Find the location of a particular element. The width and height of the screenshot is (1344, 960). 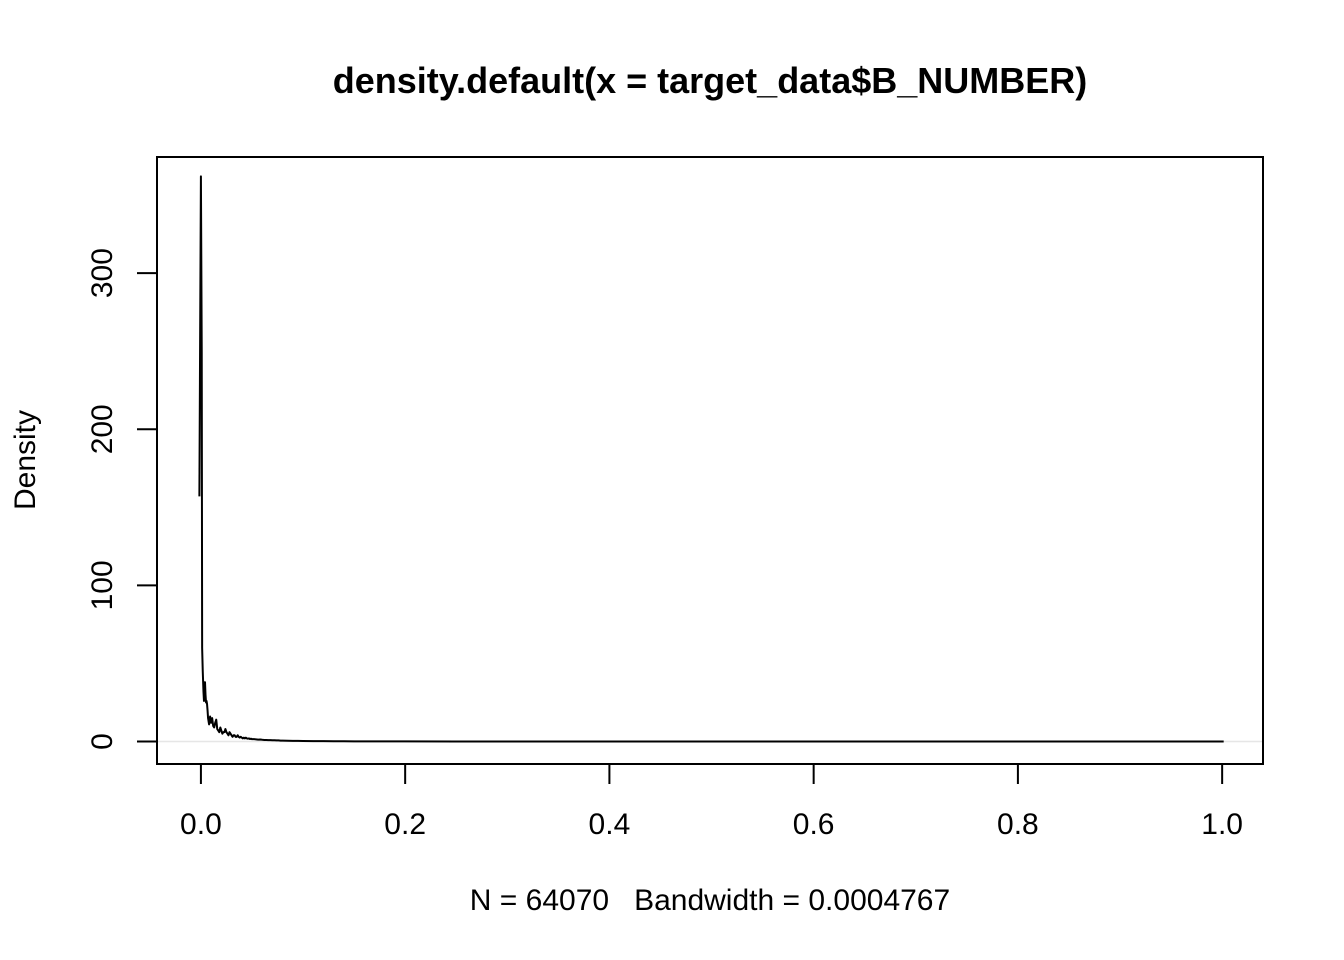

x-tick-label: 0.4 is located at coordinates (610, 824).